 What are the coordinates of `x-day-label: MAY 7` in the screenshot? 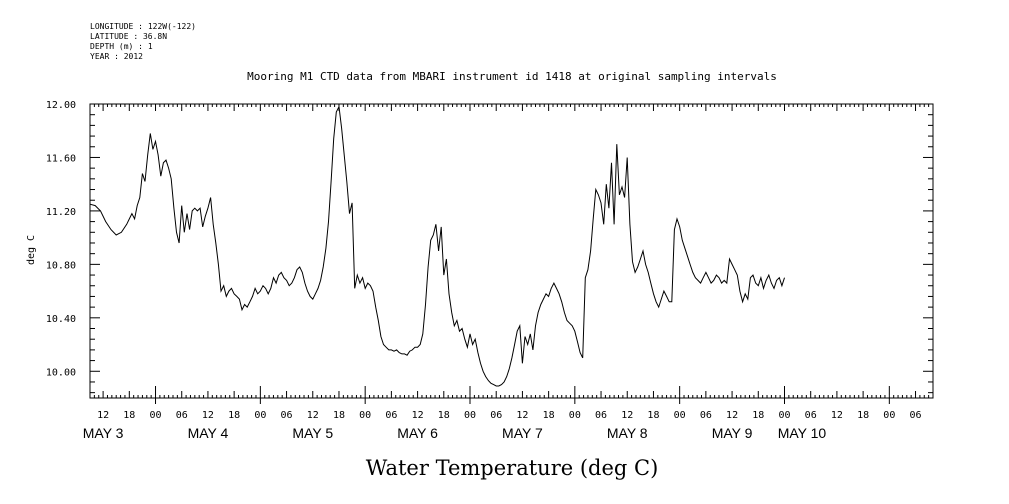 It's located at (522, 433).